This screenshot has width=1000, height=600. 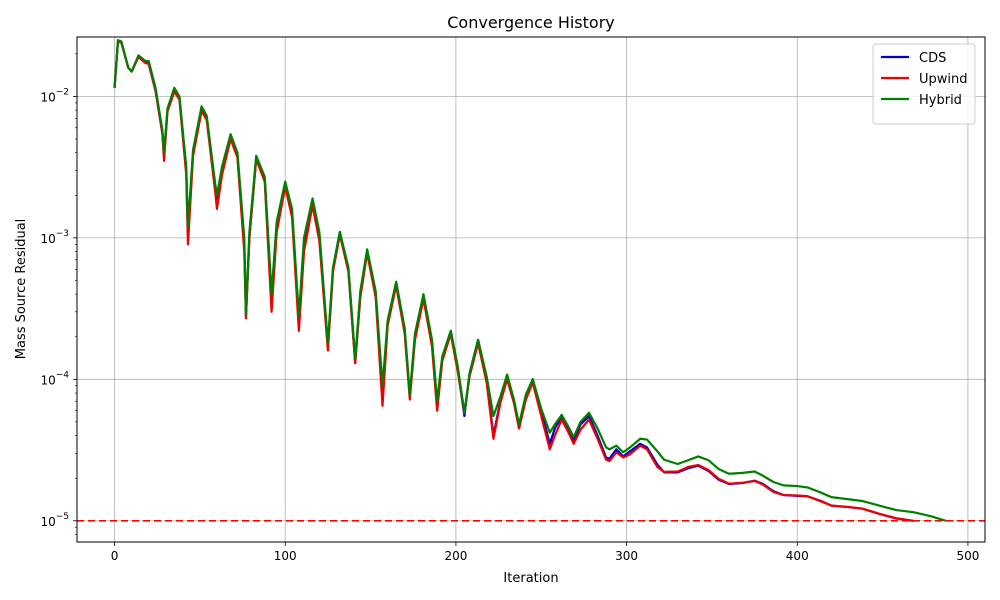 I want to click on x-tick-label: 400, so click(x=797, y=556).